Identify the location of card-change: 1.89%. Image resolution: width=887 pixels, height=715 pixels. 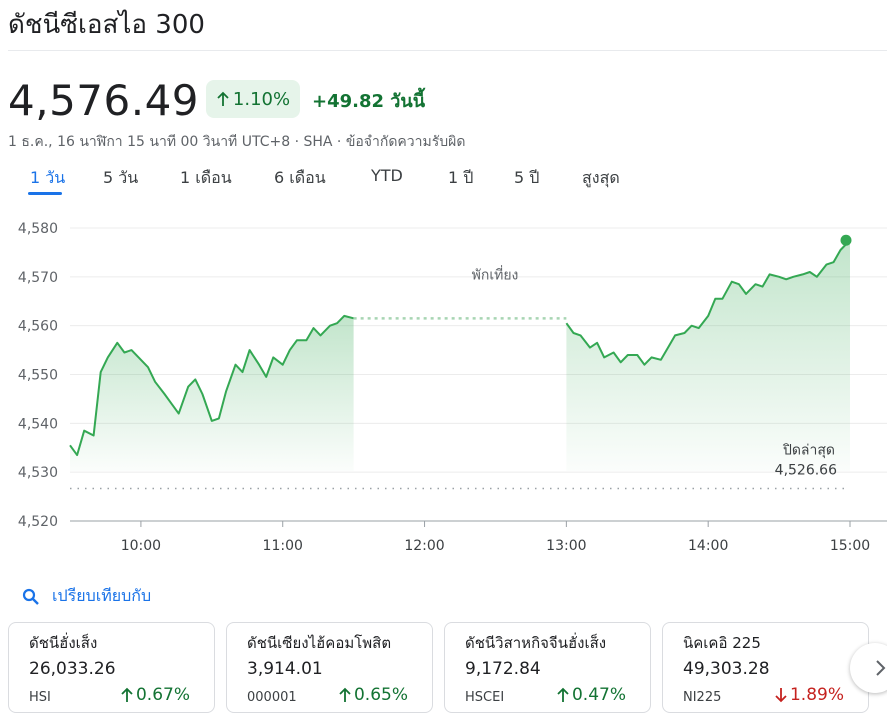
(809, 695).